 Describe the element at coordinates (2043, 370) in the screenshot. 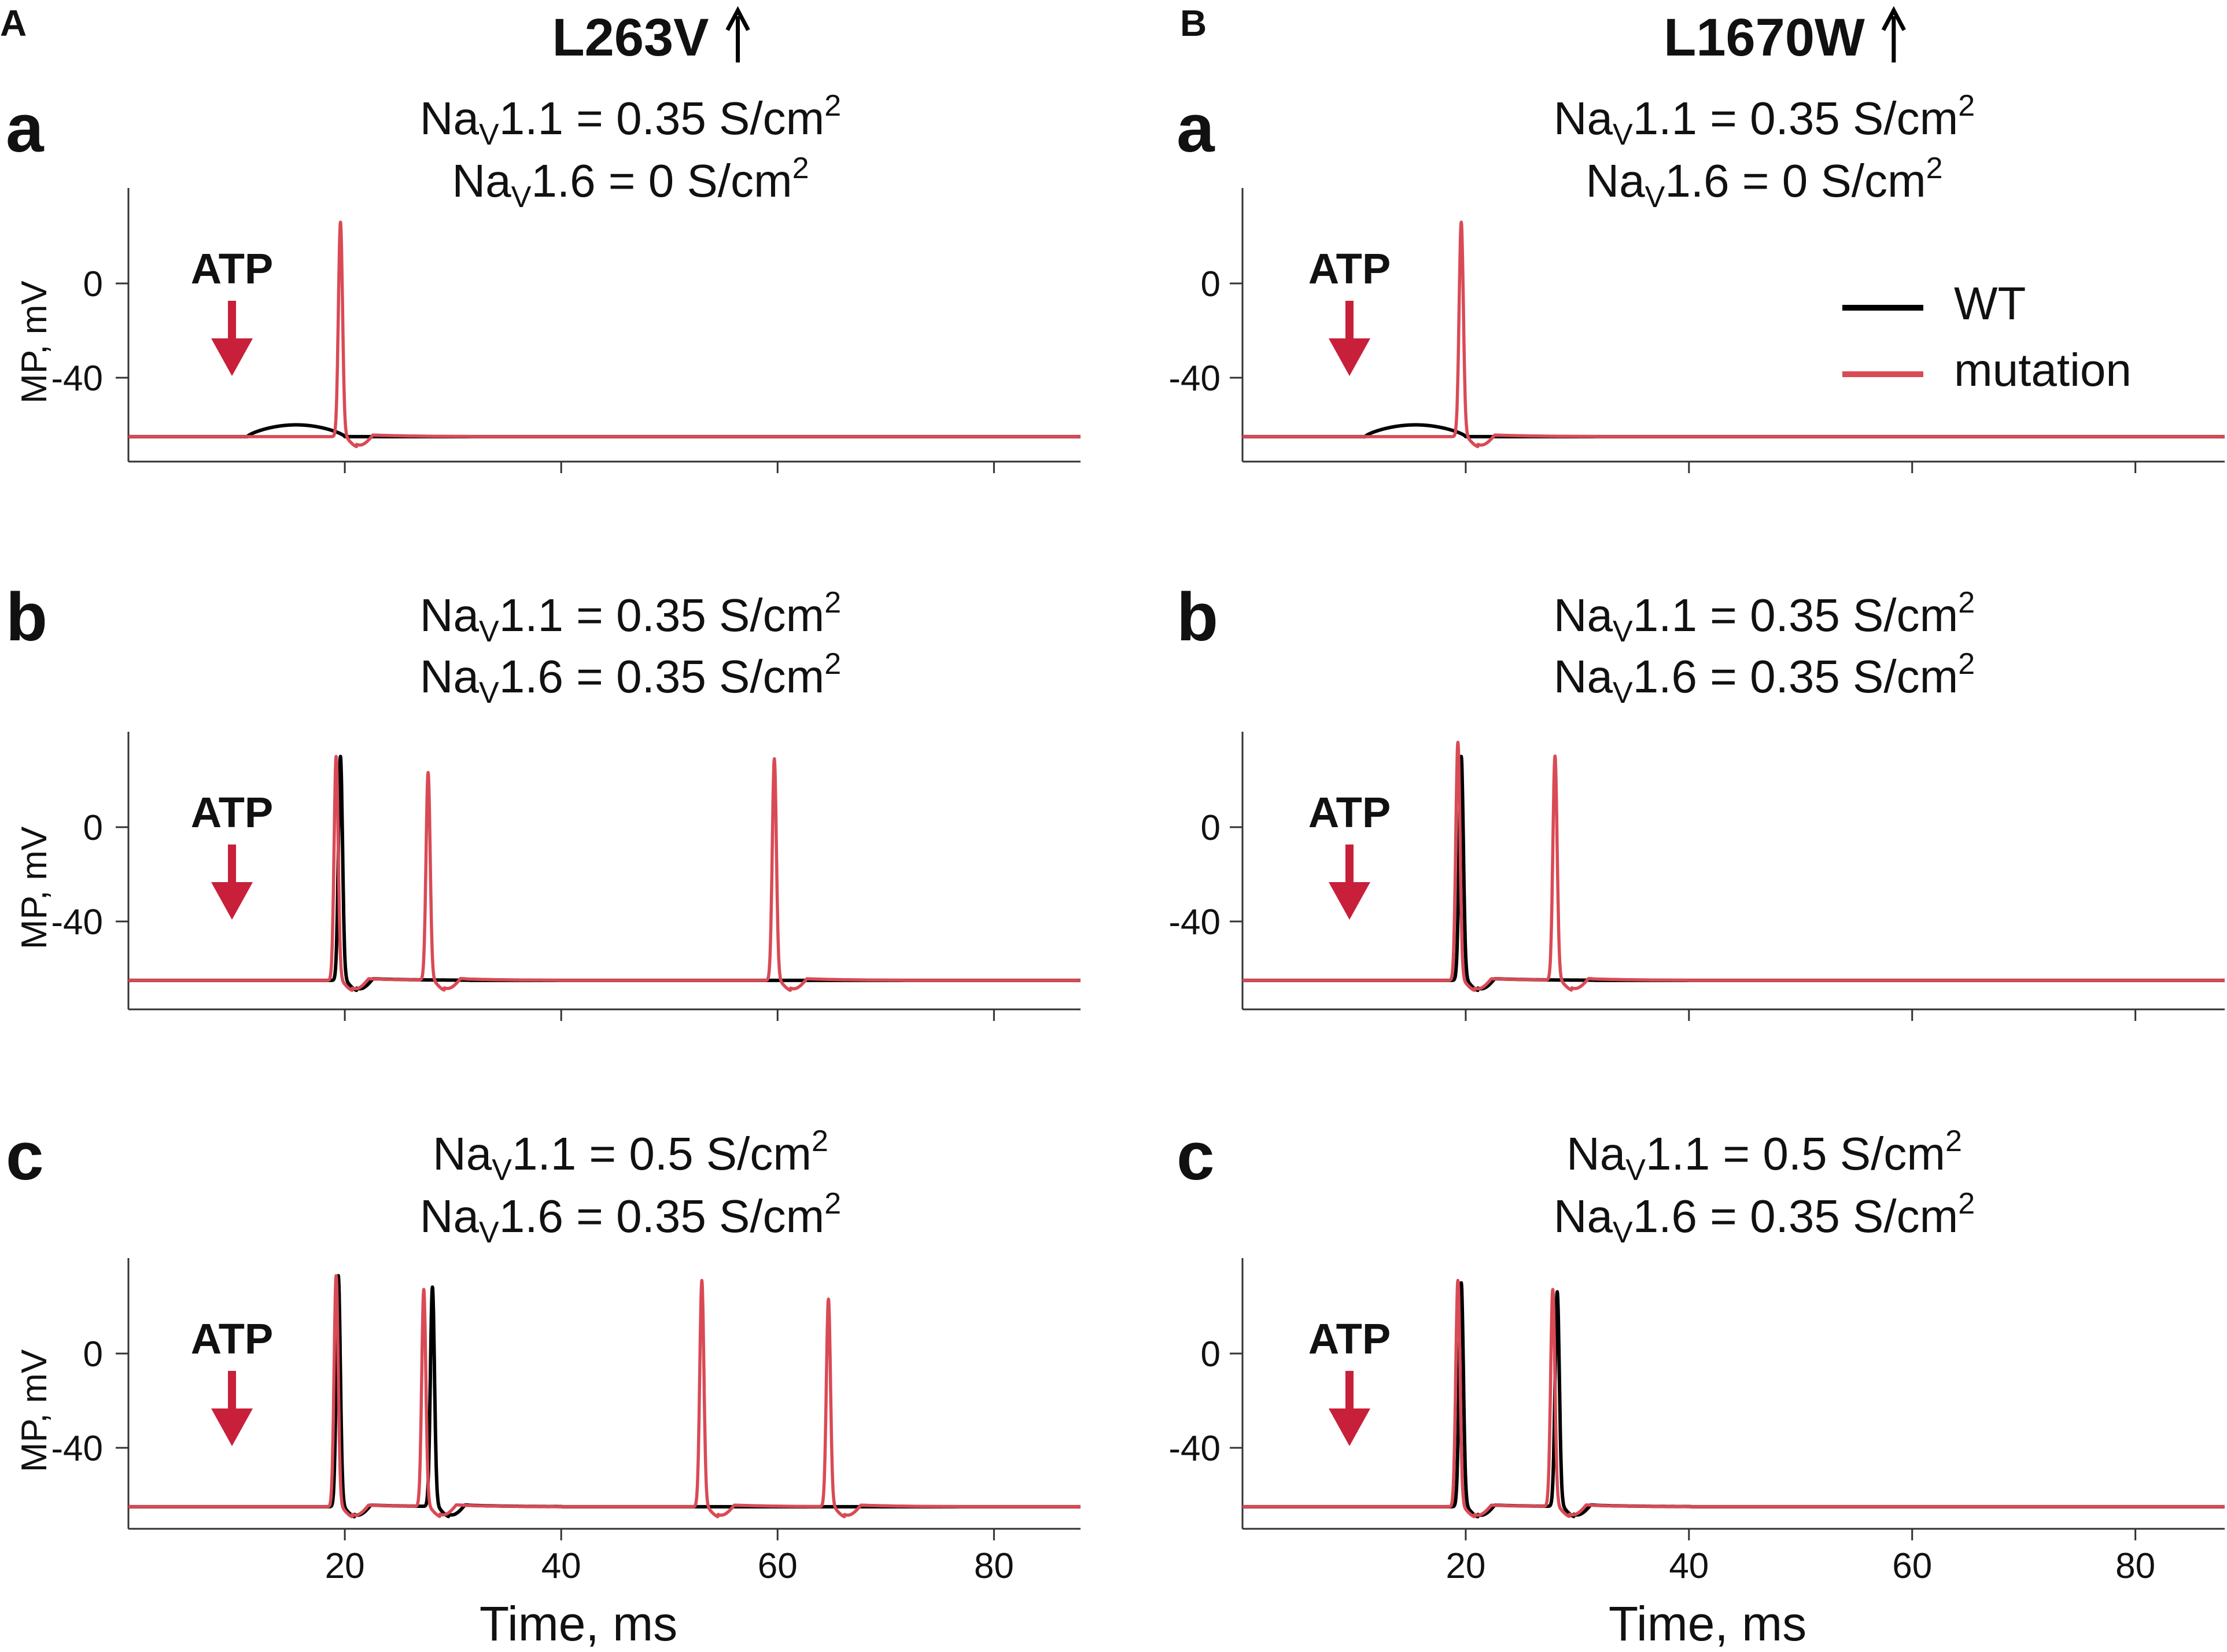

I see `legend-mutation-label: mutation` at that location.